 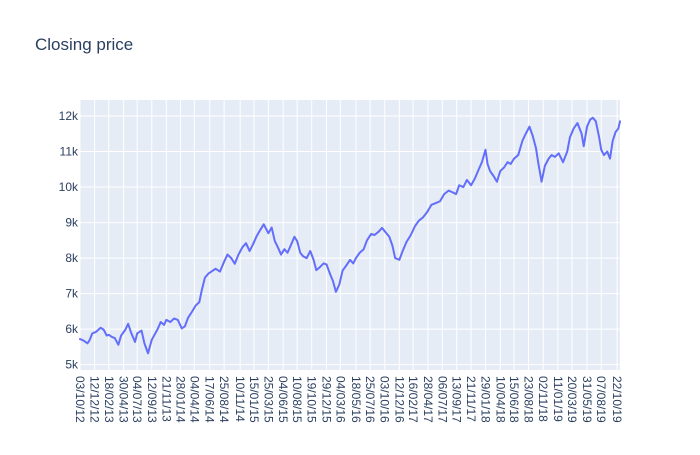 What do you see at coordinates (356, 399) in the screenshot?
I see `x-tick-label: 18/05/16` at bounding box center [356, 399].